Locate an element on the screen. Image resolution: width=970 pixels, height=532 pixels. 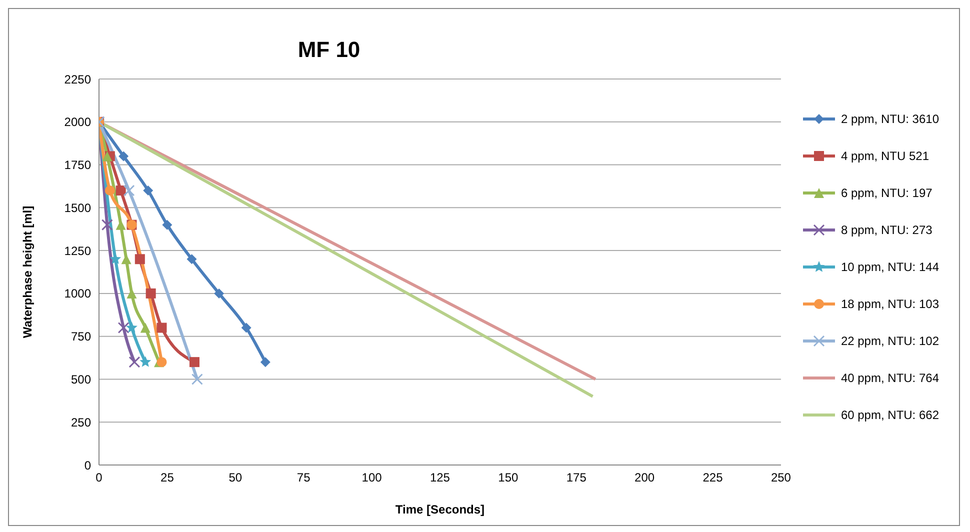
x-tick-label: 225 is located at coordinates (713, 477).